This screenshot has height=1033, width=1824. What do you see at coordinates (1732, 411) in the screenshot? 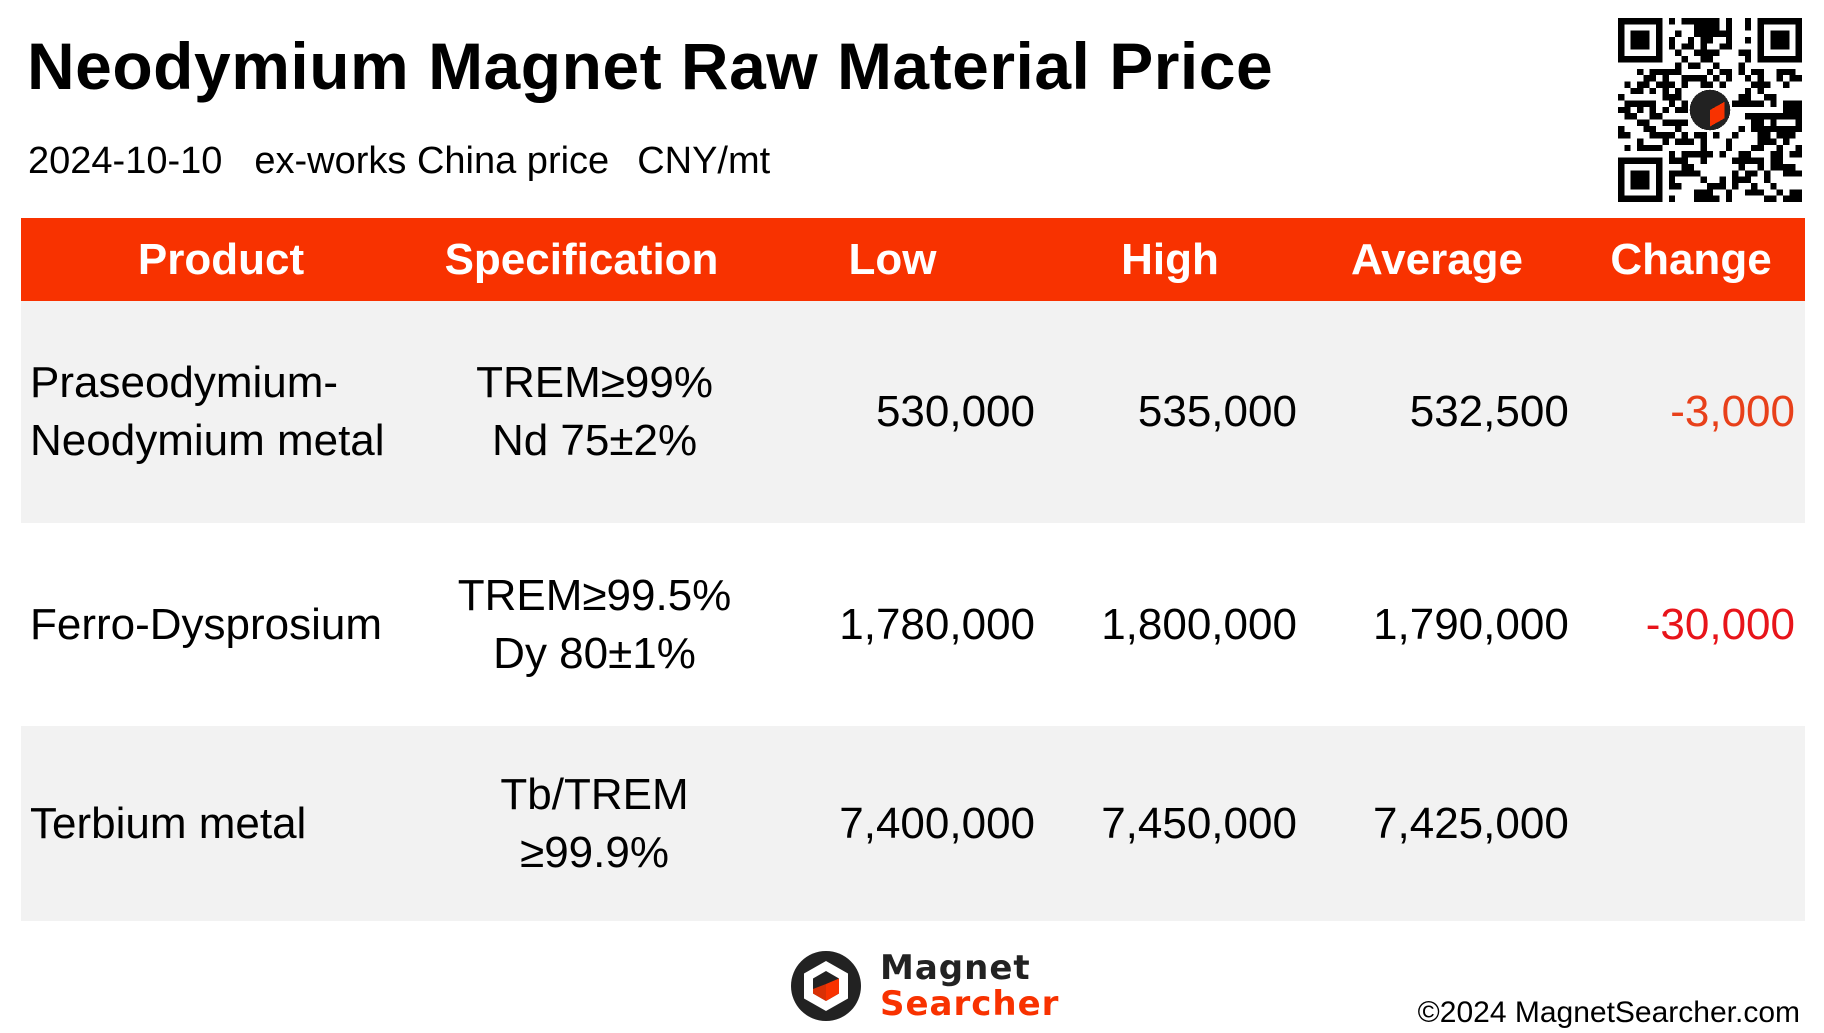
I see `price-change: -3,000` at bounding box center [1732, 411].